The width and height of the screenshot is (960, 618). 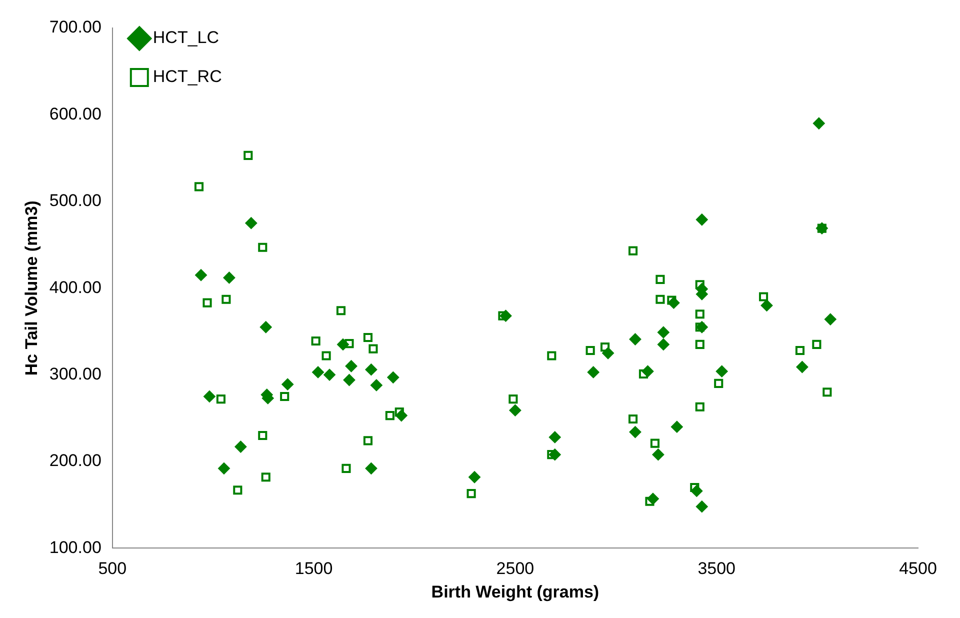 What do you see at coordinates (313, 568) in the screenshot?
I see `x-tick-label: 1500` at bounding box center [313, 568].